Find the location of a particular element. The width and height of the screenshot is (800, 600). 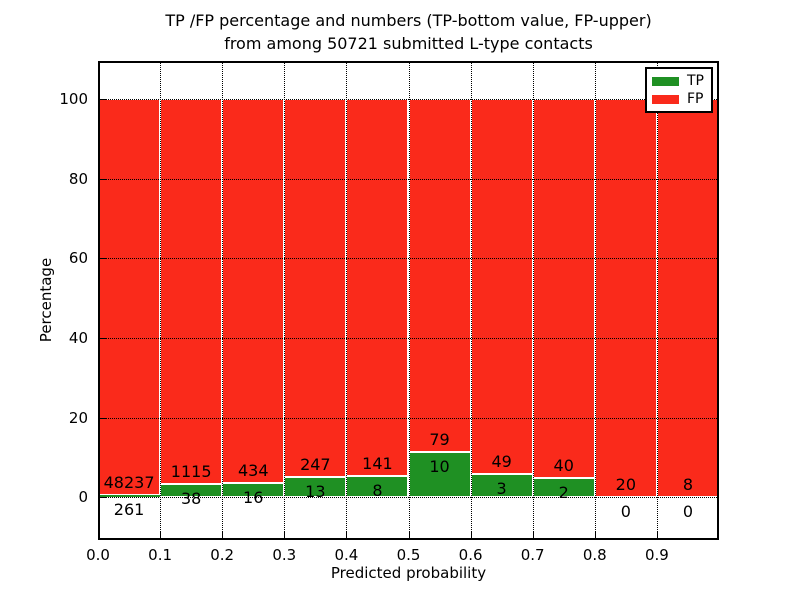

x-tick-label: 0.9 is located at coordinates (656, 555).